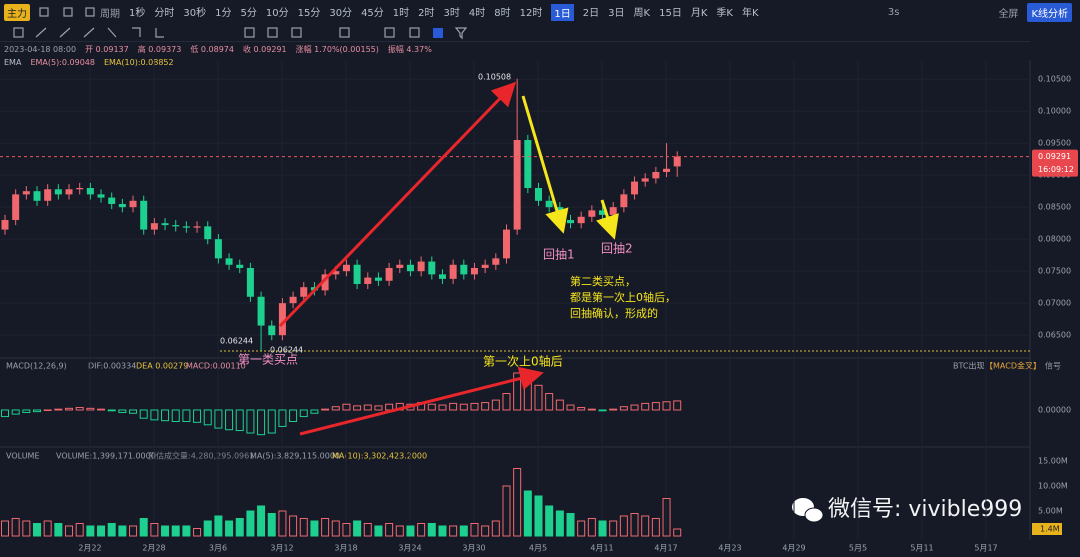 The width and height of the screenshot is (1080, 557). What do you see at coordinates (623, 297) in the screenshot?
I see `annotation: 都是第一次上0轴后，` at bounding box center [623, 297].